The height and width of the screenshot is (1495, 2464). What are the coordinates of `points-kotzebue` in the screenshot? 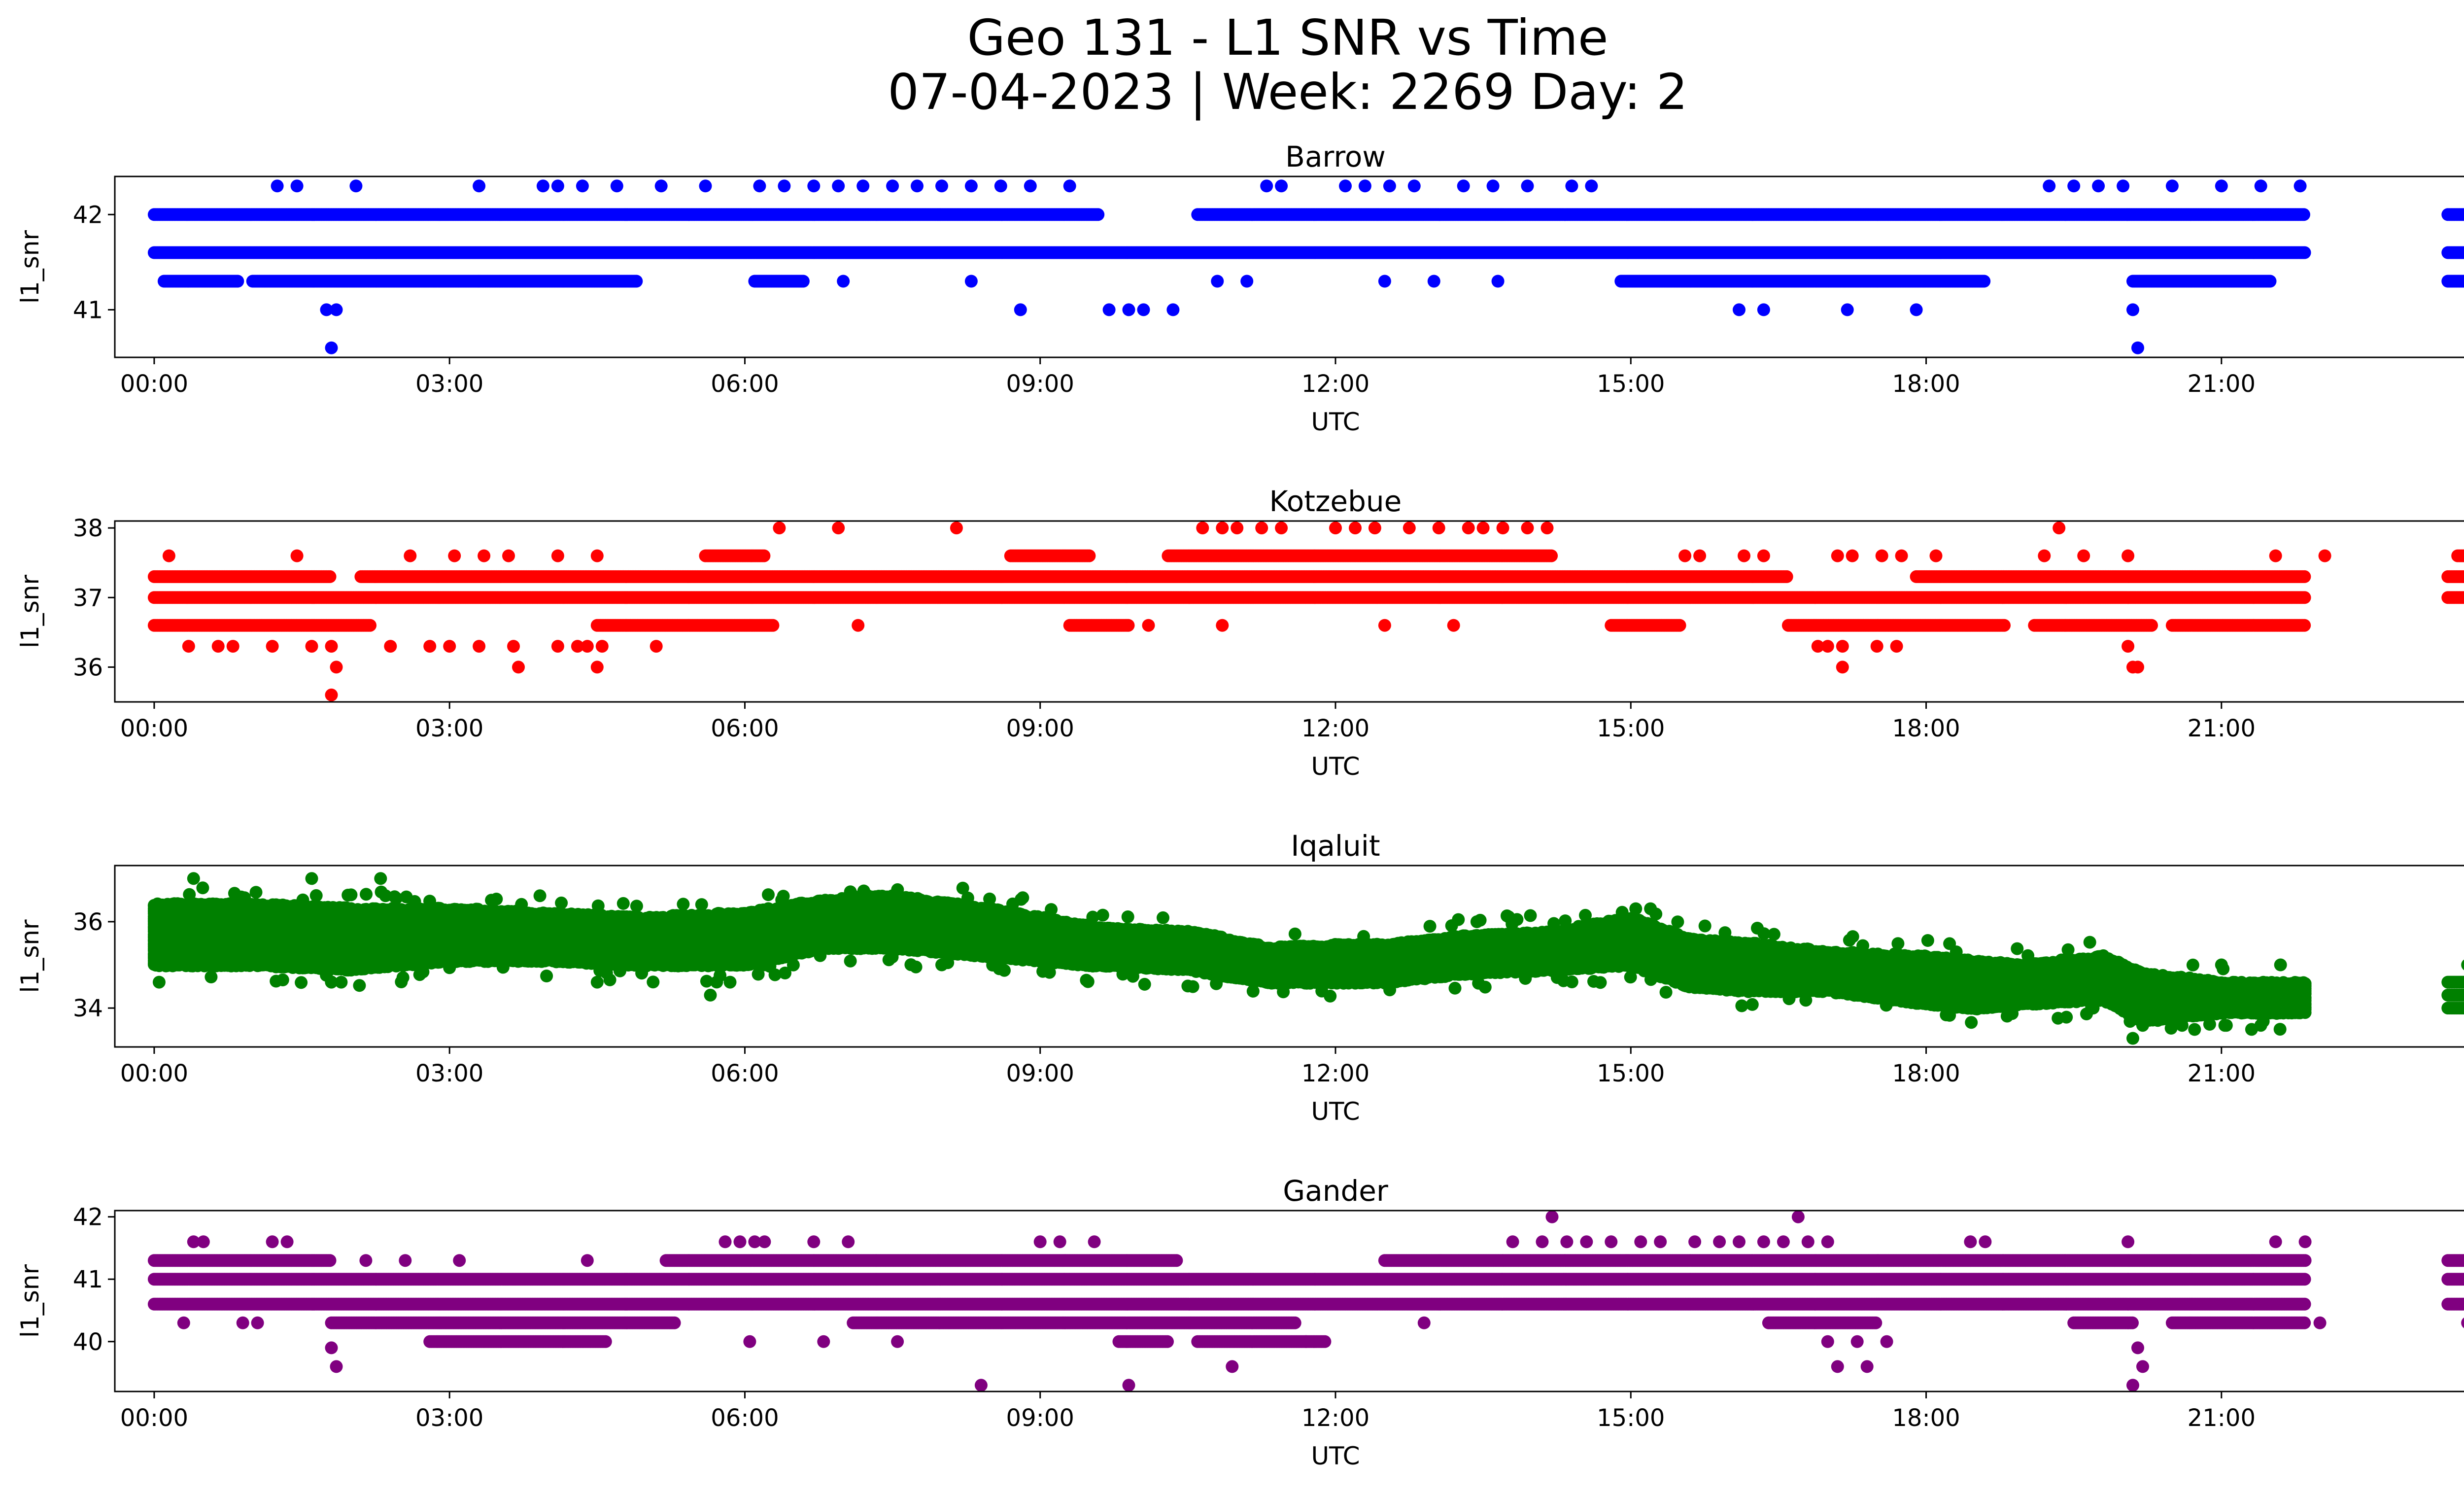 It's located at (1305, 611).